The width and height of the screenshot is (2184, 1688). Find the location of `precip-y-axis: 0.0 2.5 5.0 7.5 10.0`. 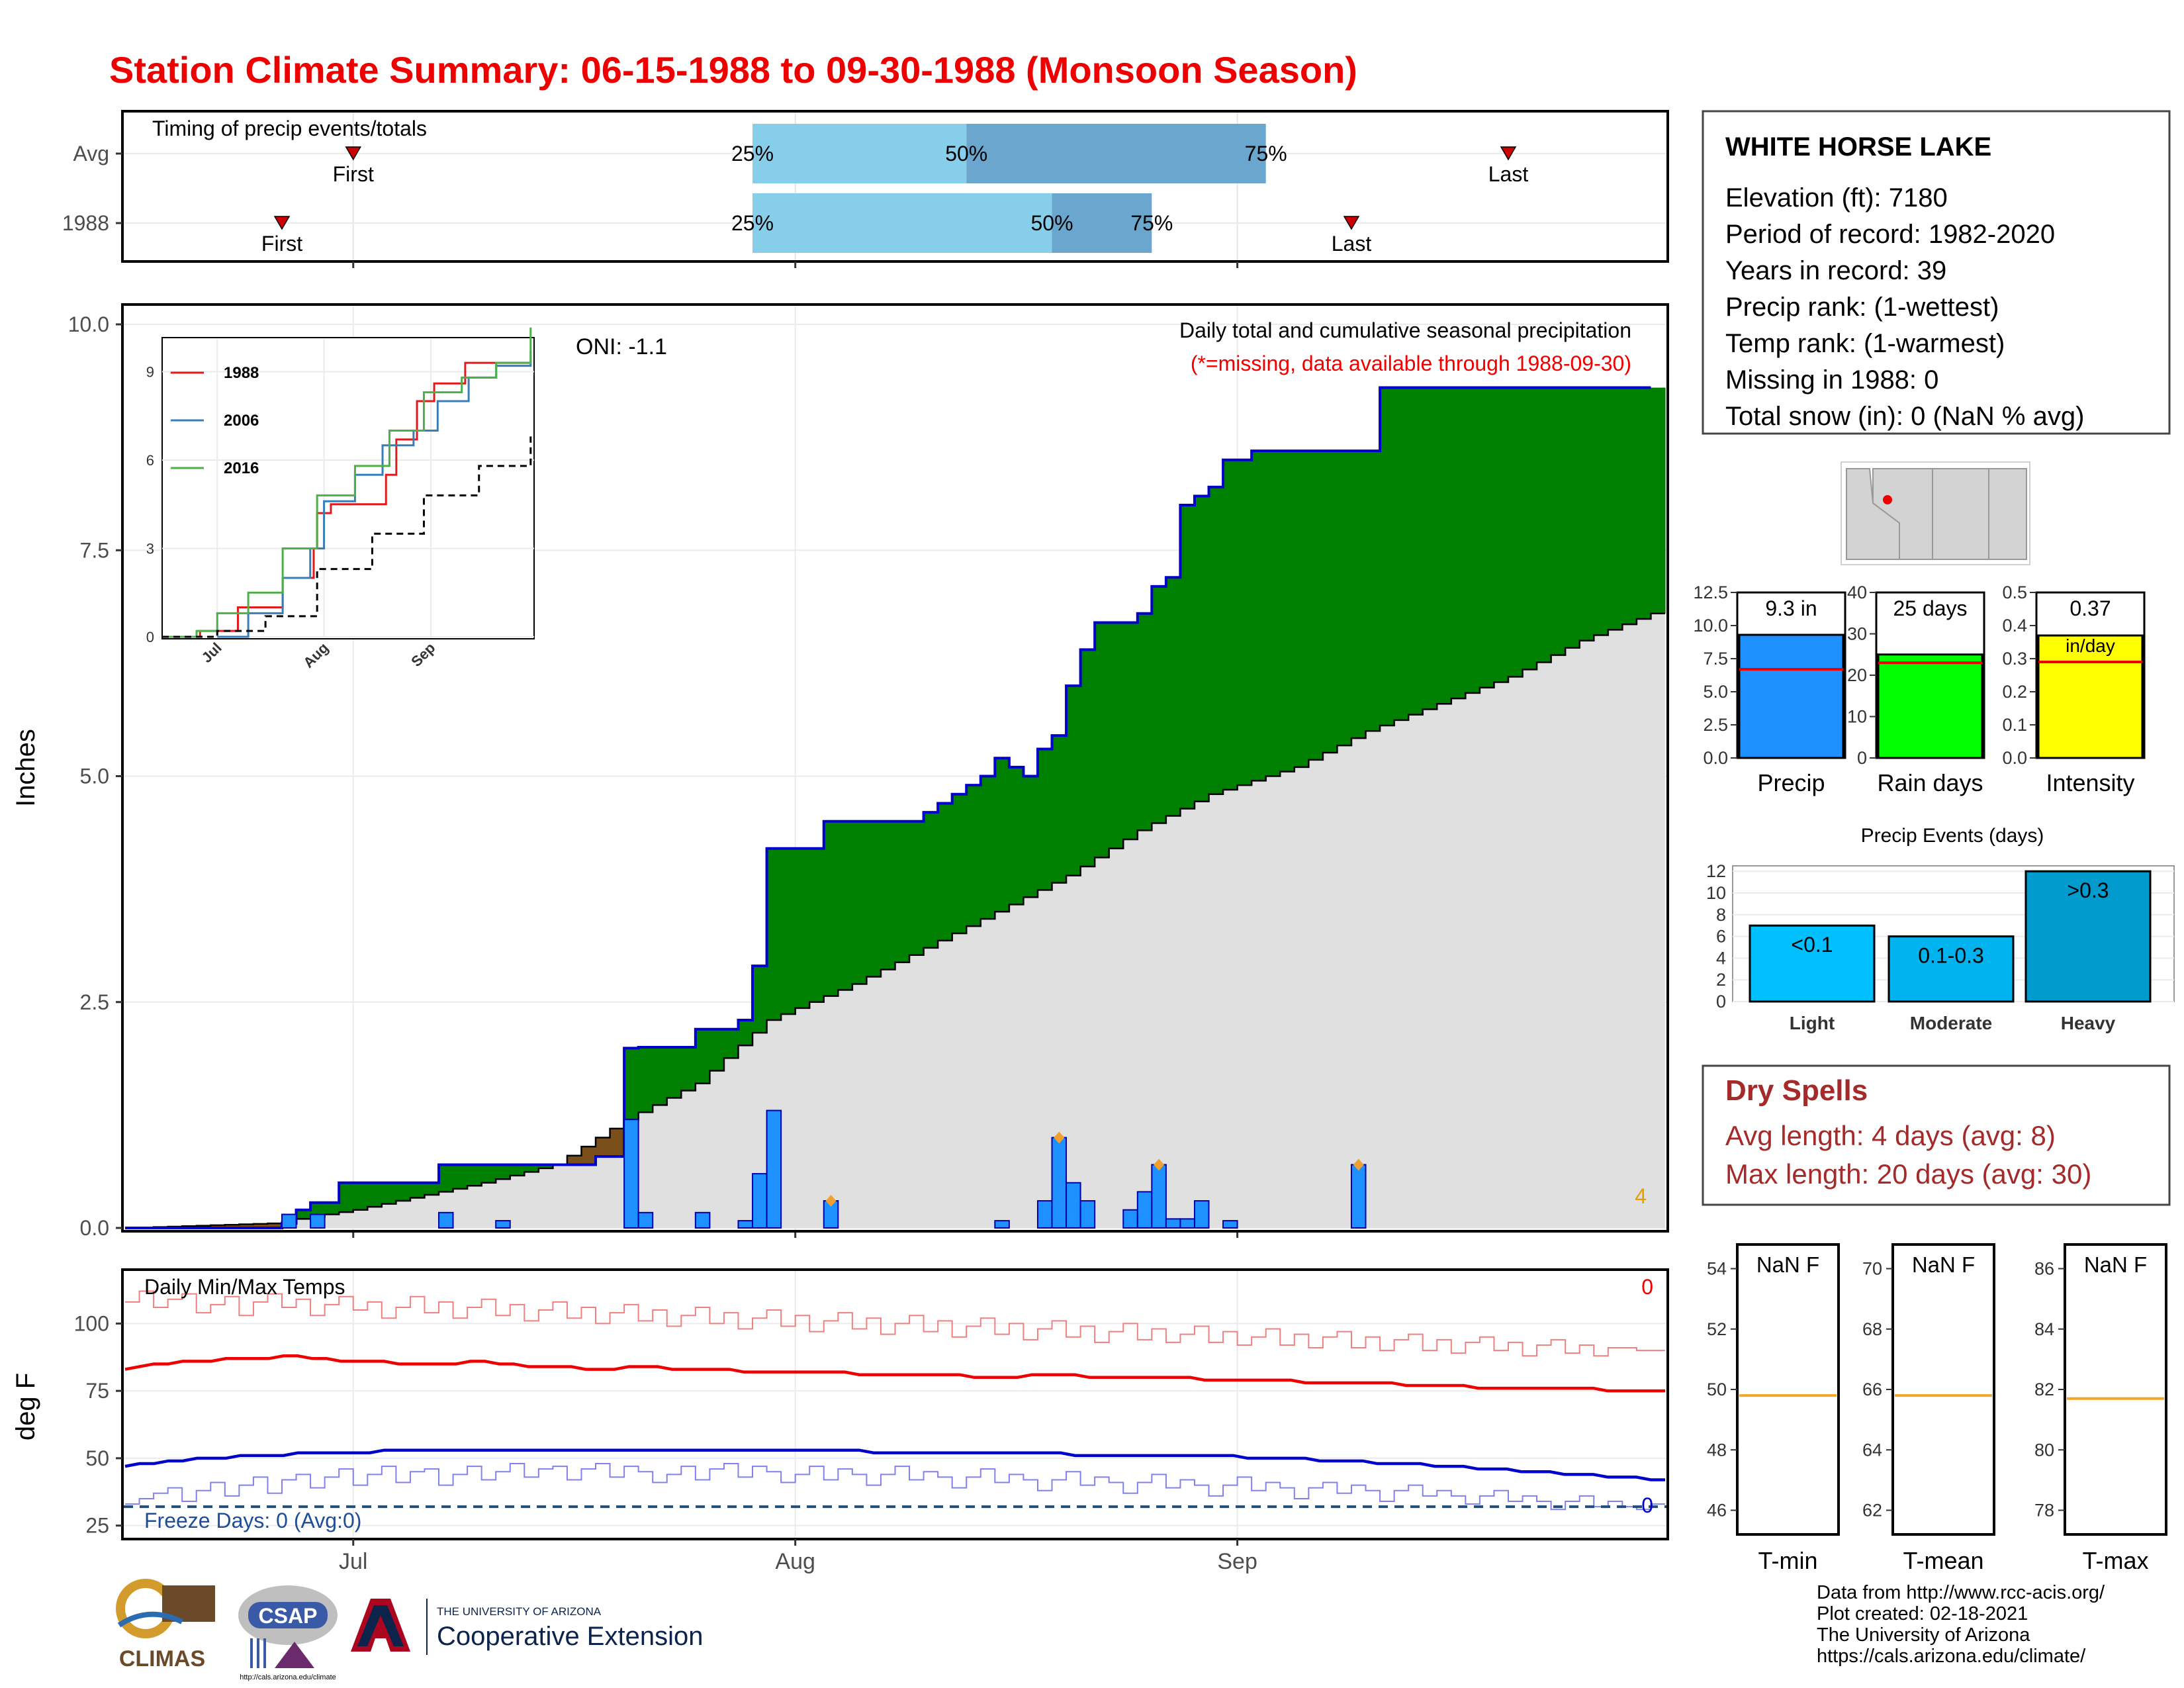

precip-y-axis: 0.0 2.5 5.0 7.5 10.0 is located at coordinates (95, 776).